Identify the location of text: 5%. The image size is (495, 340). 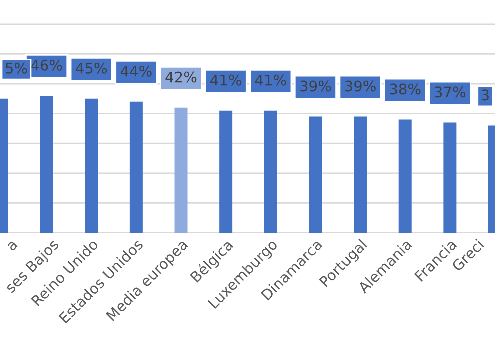
(17, 68).